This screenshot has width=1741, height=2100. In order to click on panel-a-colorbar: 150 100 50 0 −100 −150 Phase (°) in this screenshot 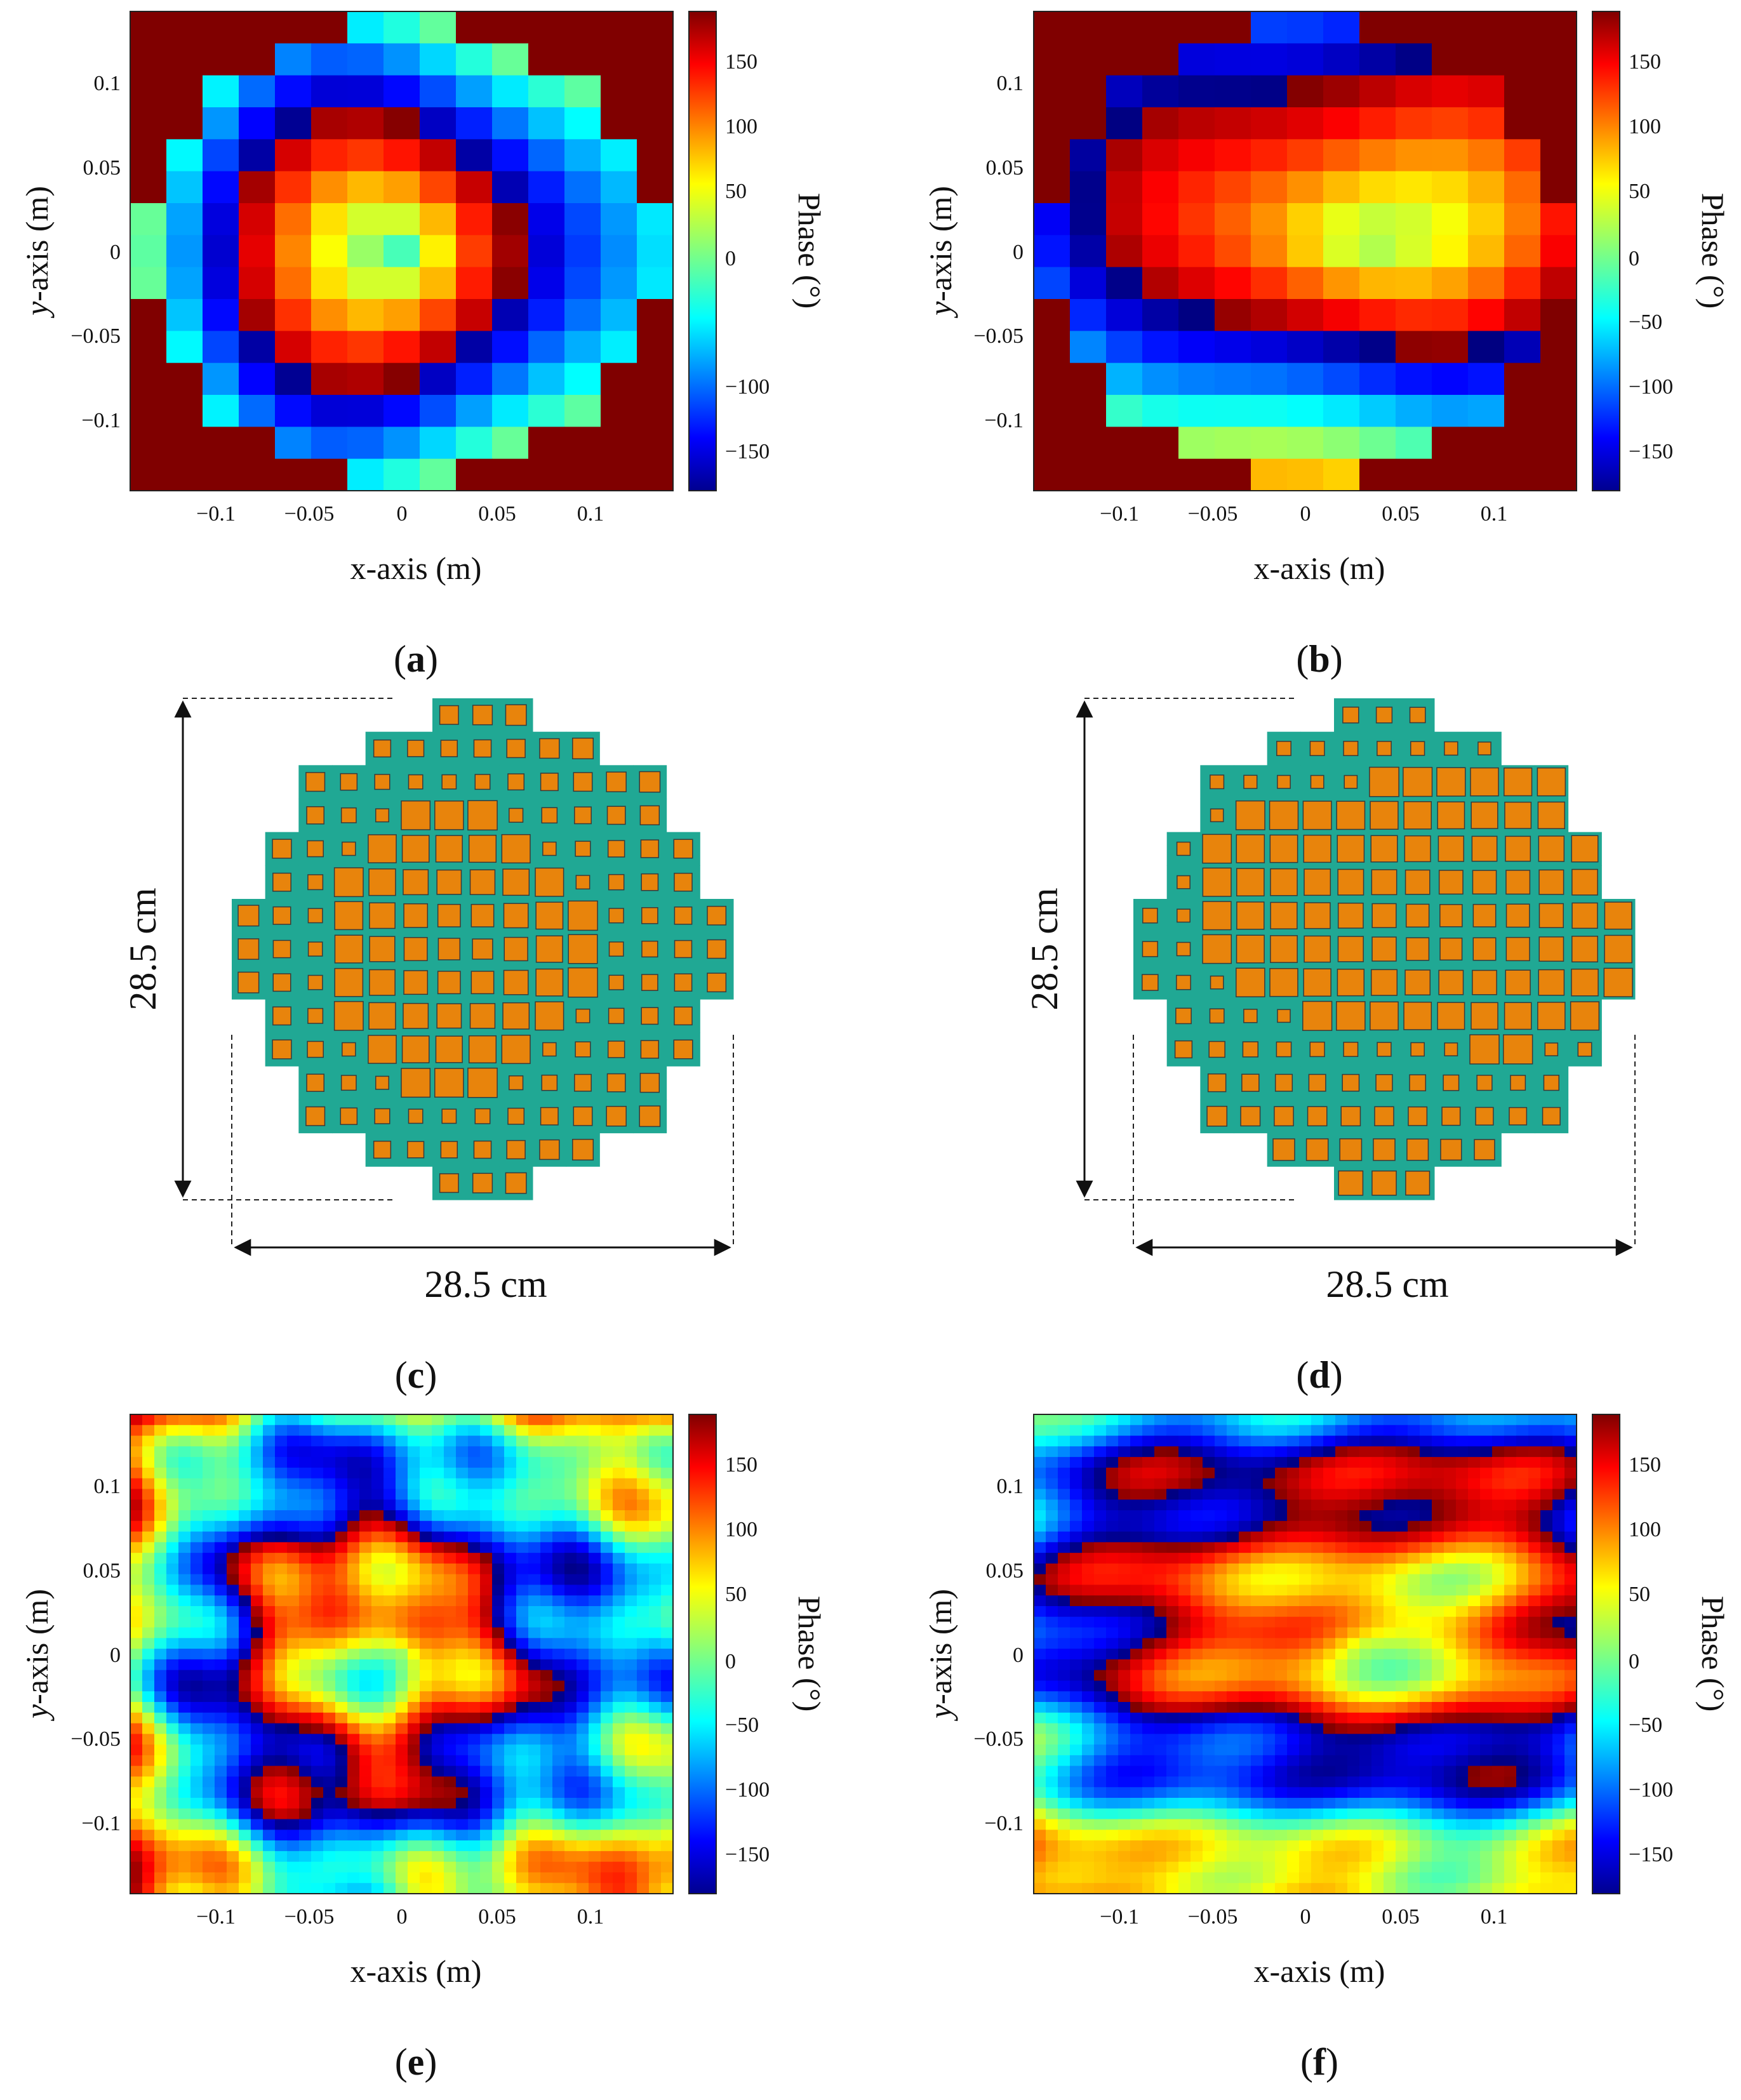, I will do `click(757, 251)`.